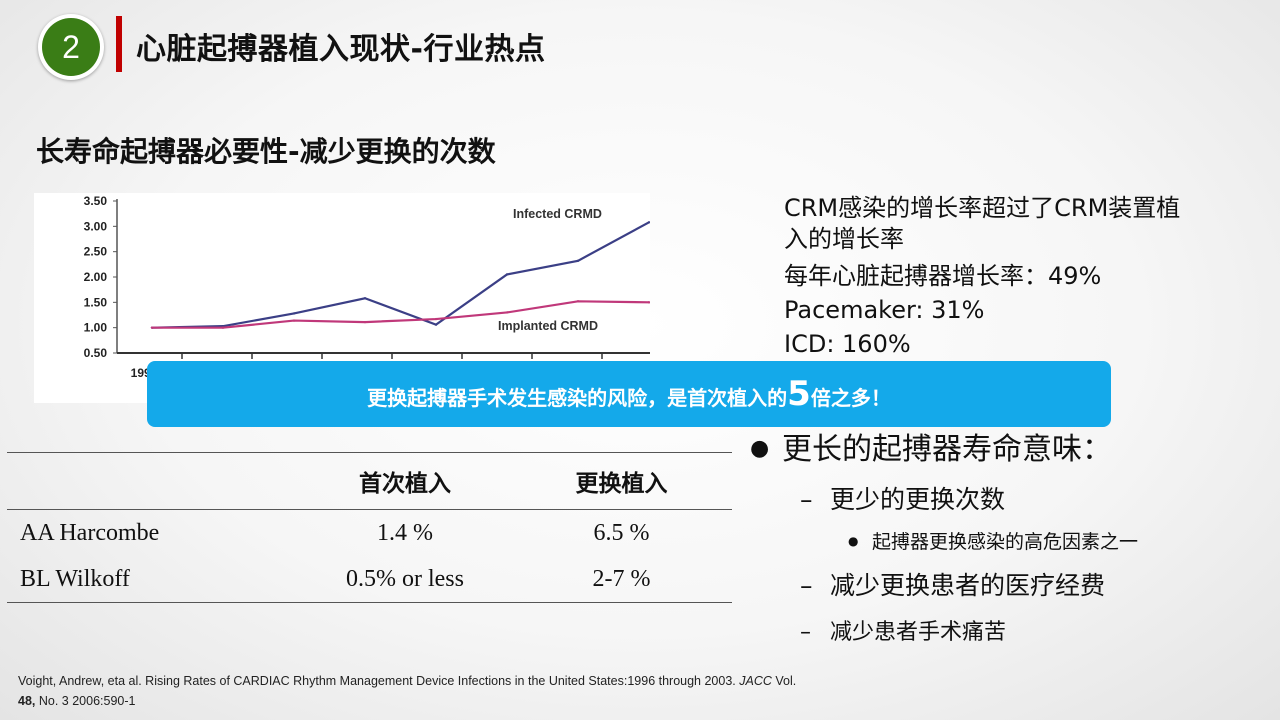 The image size is (1280, 720). What do you see at coordinates (557, 214) in the screenshot?
I see `series-label-infected: Infected CRMD` at bounding box center [557, 214].